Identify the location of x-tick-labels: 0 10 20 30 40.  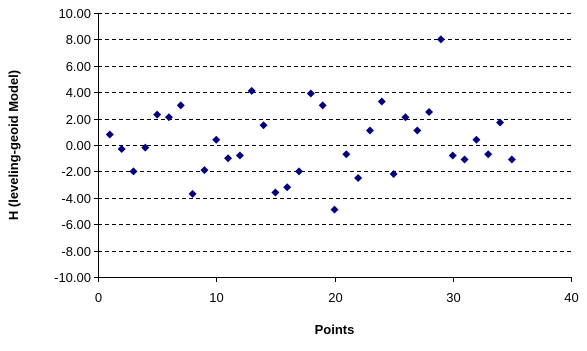
(337, 297).